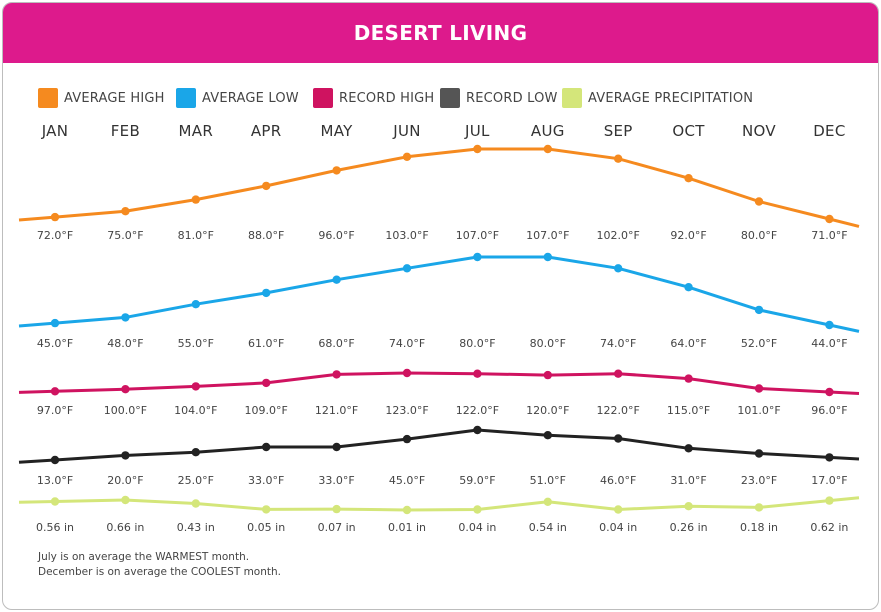  What do you see at coordinates (759, 343) in the screenshot?
I see `data-label-average-low-nov: 52.0°F` at bounding box center [759, 343].